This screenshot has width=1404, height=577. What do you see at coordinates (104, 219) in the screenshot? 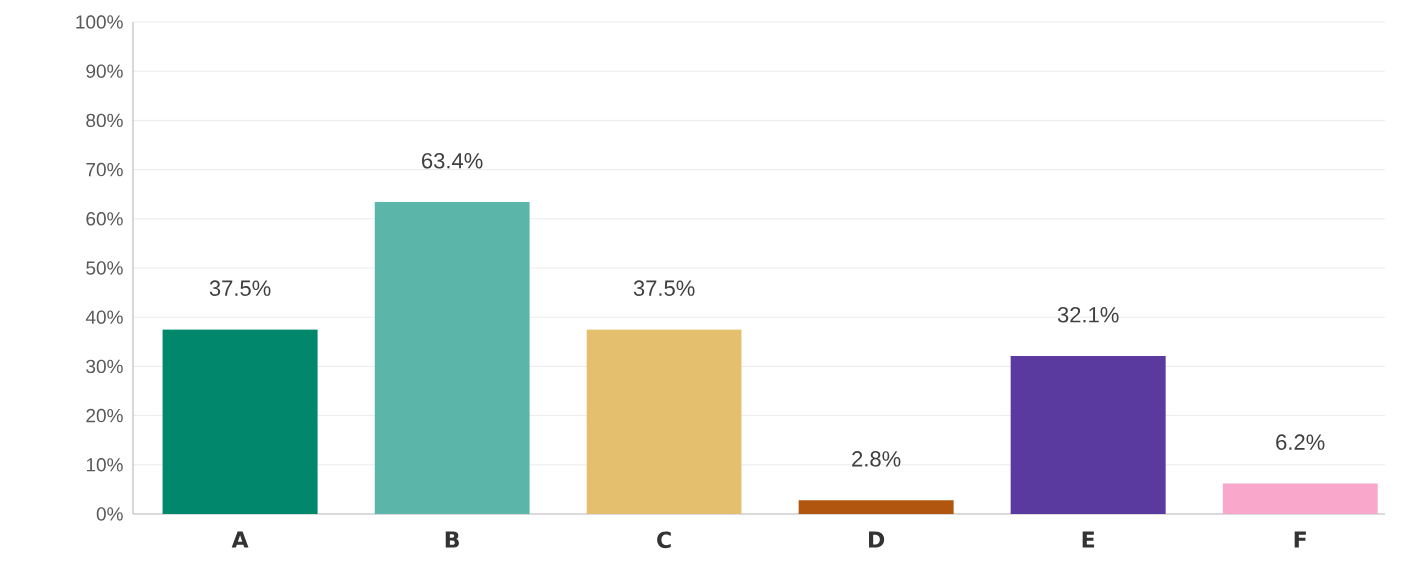
I see `y-tick-label: 60%` at bounding box center [104, 219].